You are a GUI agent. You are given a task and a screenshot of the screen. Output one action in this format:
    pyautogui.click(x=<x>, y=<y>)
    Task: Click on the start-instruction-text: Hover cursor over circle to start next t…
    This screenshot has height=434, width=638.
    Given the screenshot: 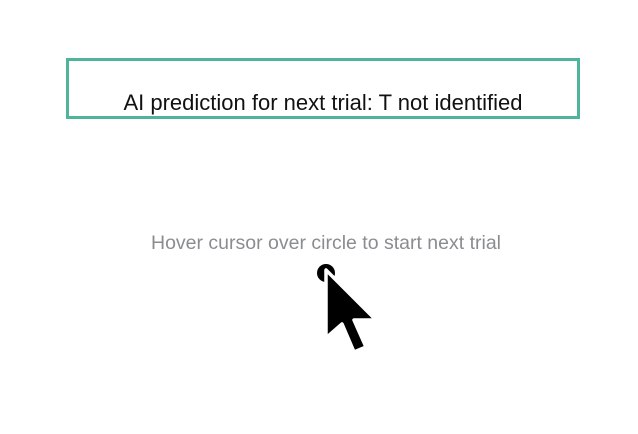 What is the action you would take?
    pyautogui.click(x=326, y=243)
    